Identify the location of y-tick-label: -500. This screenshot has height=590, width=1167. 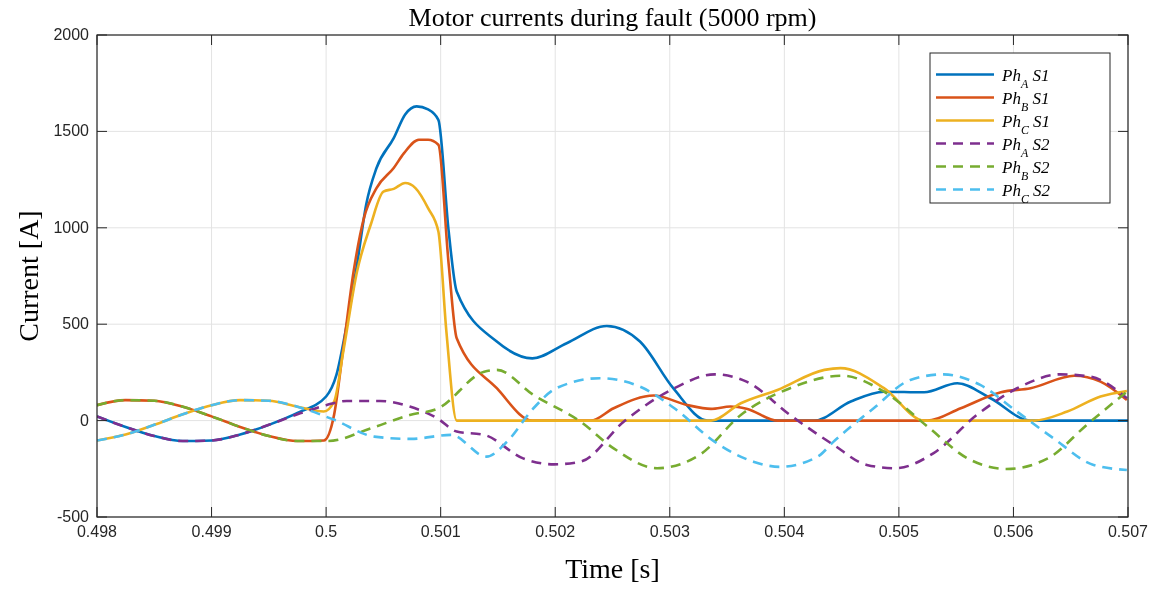
(73, 516).